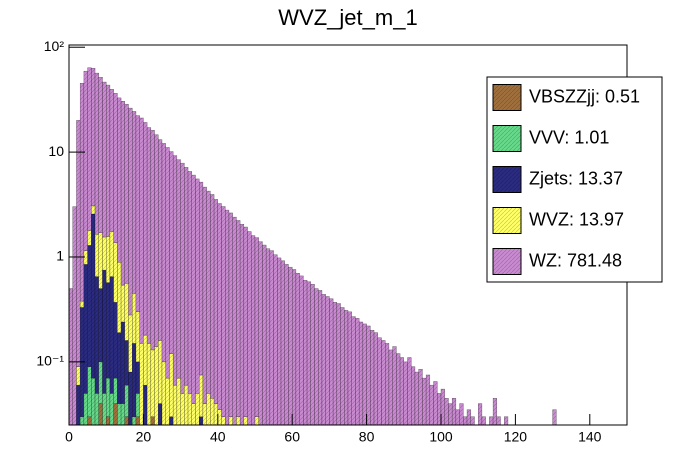 The image size is (696, 472). I want to click on x-tick-label: 80, so click(367, 437).